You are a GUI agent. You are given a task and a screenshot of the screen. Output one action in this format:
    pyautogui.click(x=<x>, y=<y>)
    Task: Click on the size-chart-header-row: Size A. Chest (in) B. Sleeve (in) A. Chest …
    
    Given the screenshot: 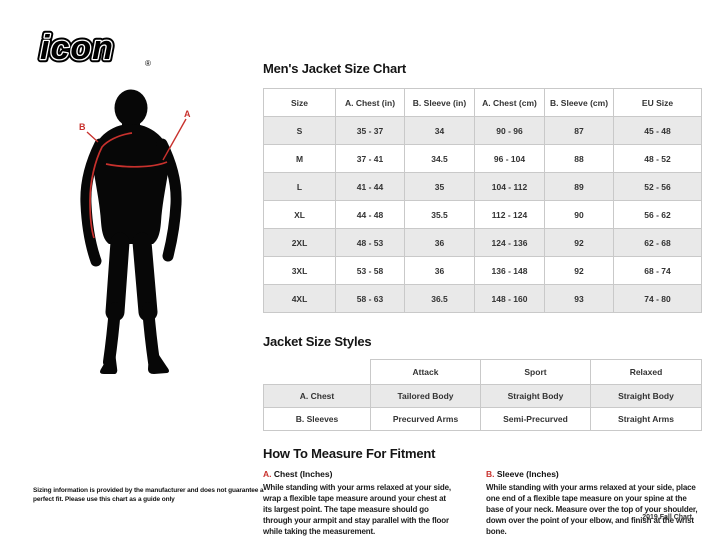 What is the action you would take?
    pyautogui.click(x=482, y=102)
    